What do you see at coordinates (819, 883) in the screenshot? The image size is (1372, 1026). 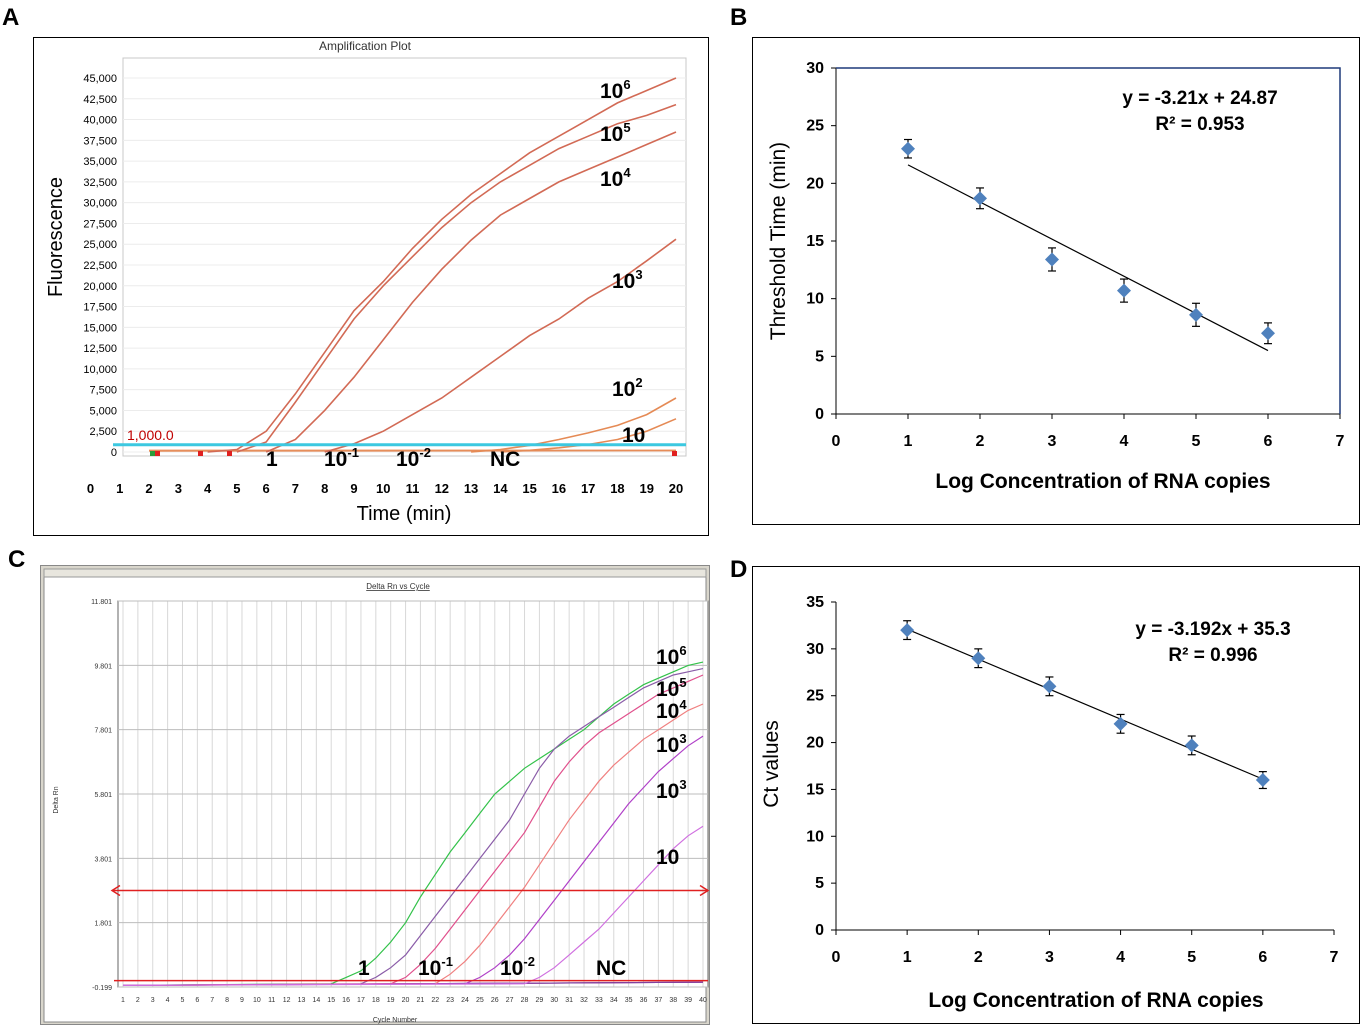 I see `y-tick-label: 5` at bounding box center [819, 883].